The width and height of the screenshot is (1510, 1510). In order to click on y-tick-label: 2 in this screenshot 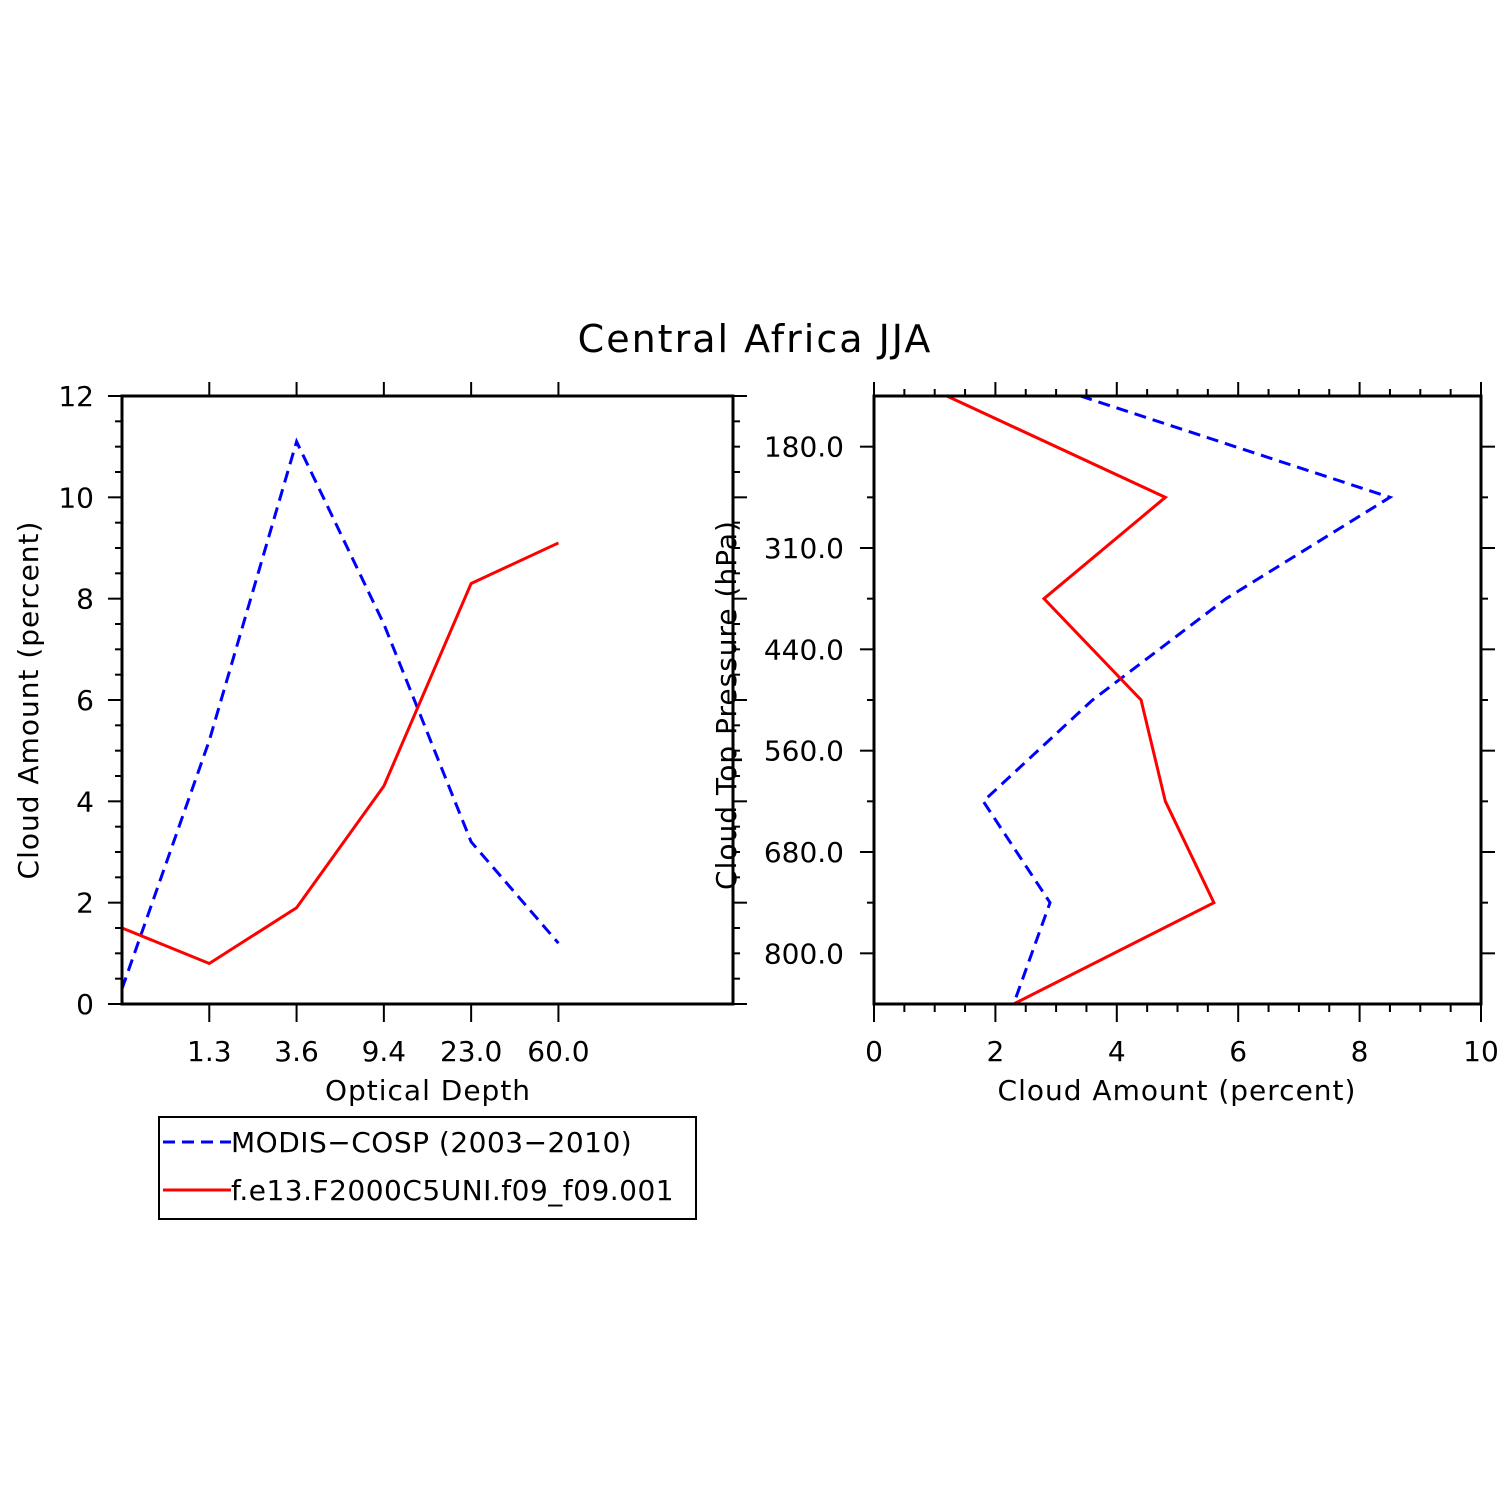, I will do `click(85, 903)`.